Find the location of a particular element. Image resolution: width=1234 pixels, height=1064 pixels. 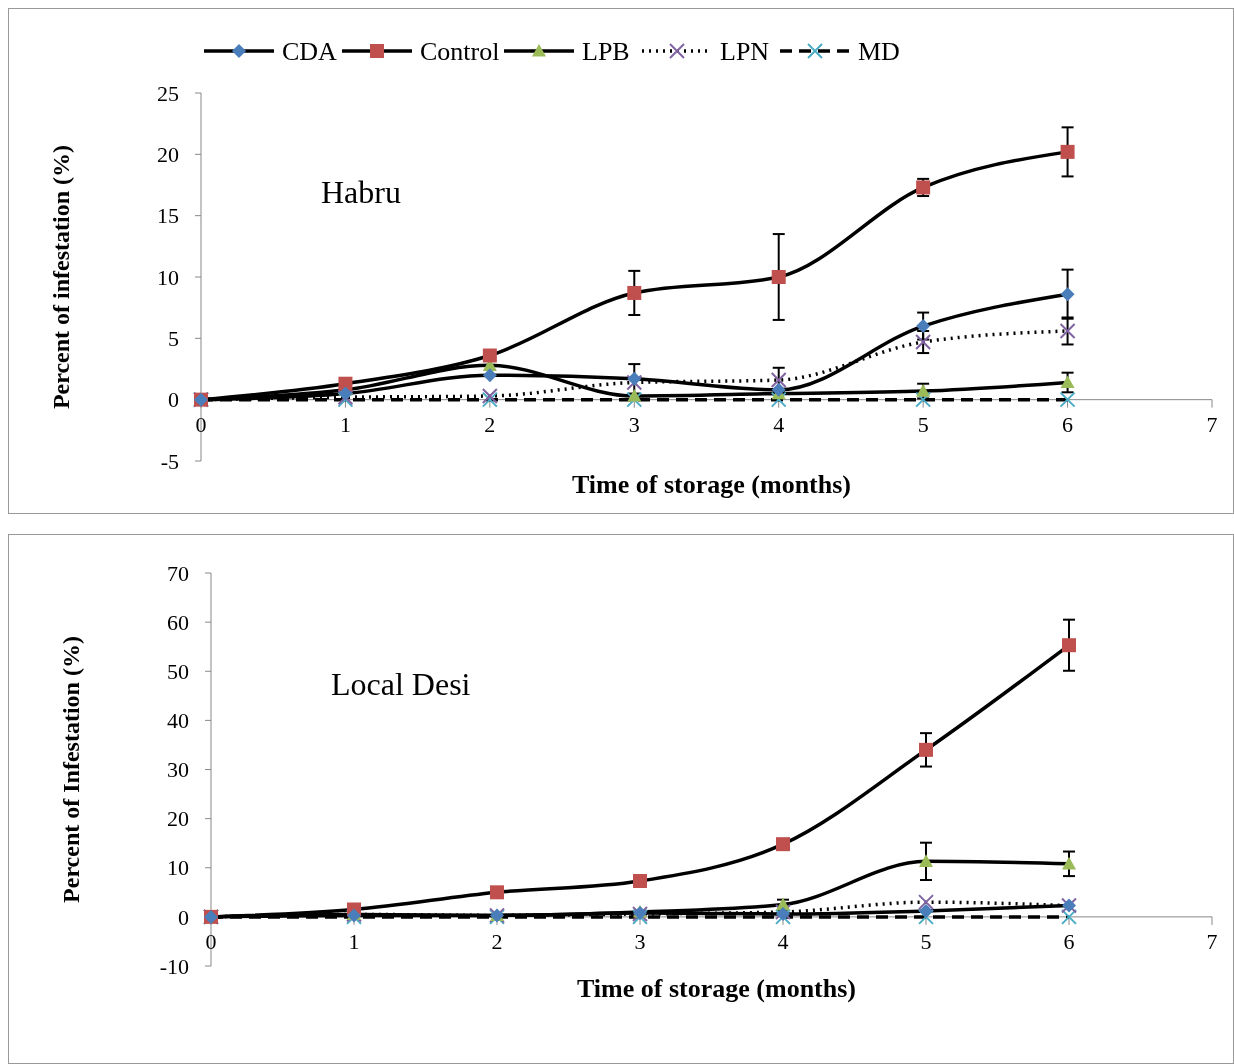

y-tick-label: 70 is located at coordinates (178, 573).